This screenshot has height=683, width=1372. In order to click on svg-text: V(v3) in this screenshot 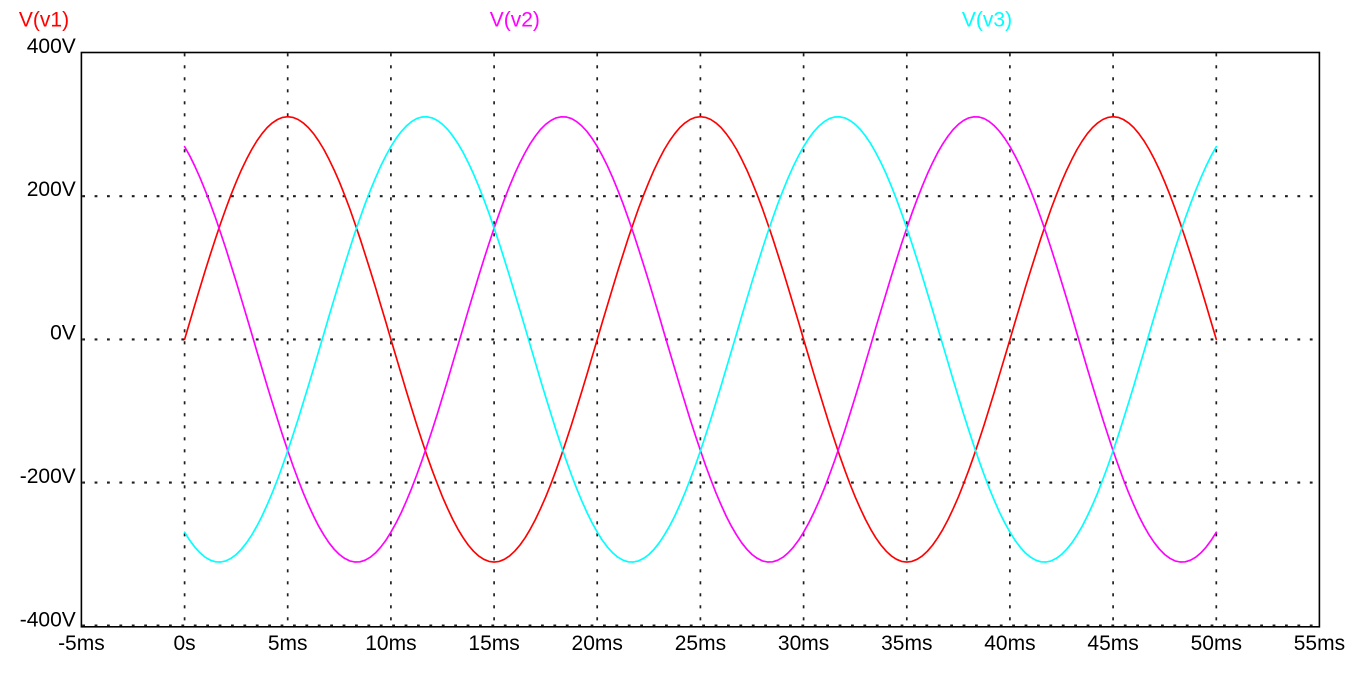, I will do `click(987, 20)`.